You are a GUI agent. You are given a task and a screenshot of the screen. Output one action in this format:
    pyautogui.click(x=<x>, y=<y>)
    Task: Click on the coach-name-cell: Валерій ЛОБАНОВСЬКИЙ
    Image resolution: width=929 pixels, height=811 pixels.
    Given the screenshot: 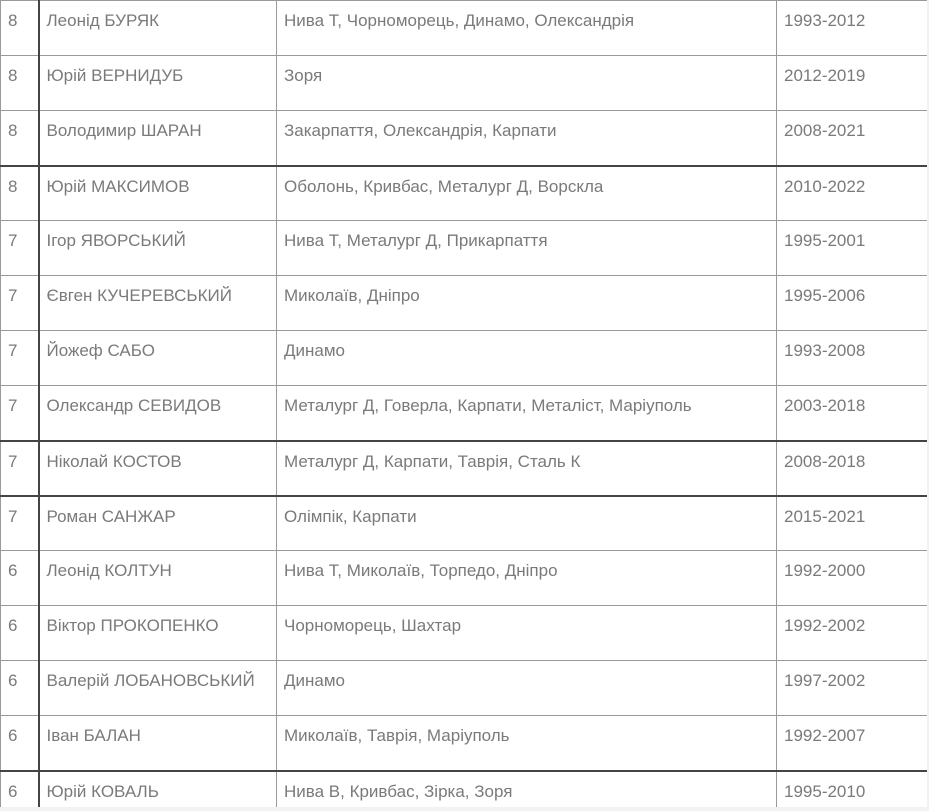 What is the action you would take?
    pyautogui.click(x=157, y=688)
    